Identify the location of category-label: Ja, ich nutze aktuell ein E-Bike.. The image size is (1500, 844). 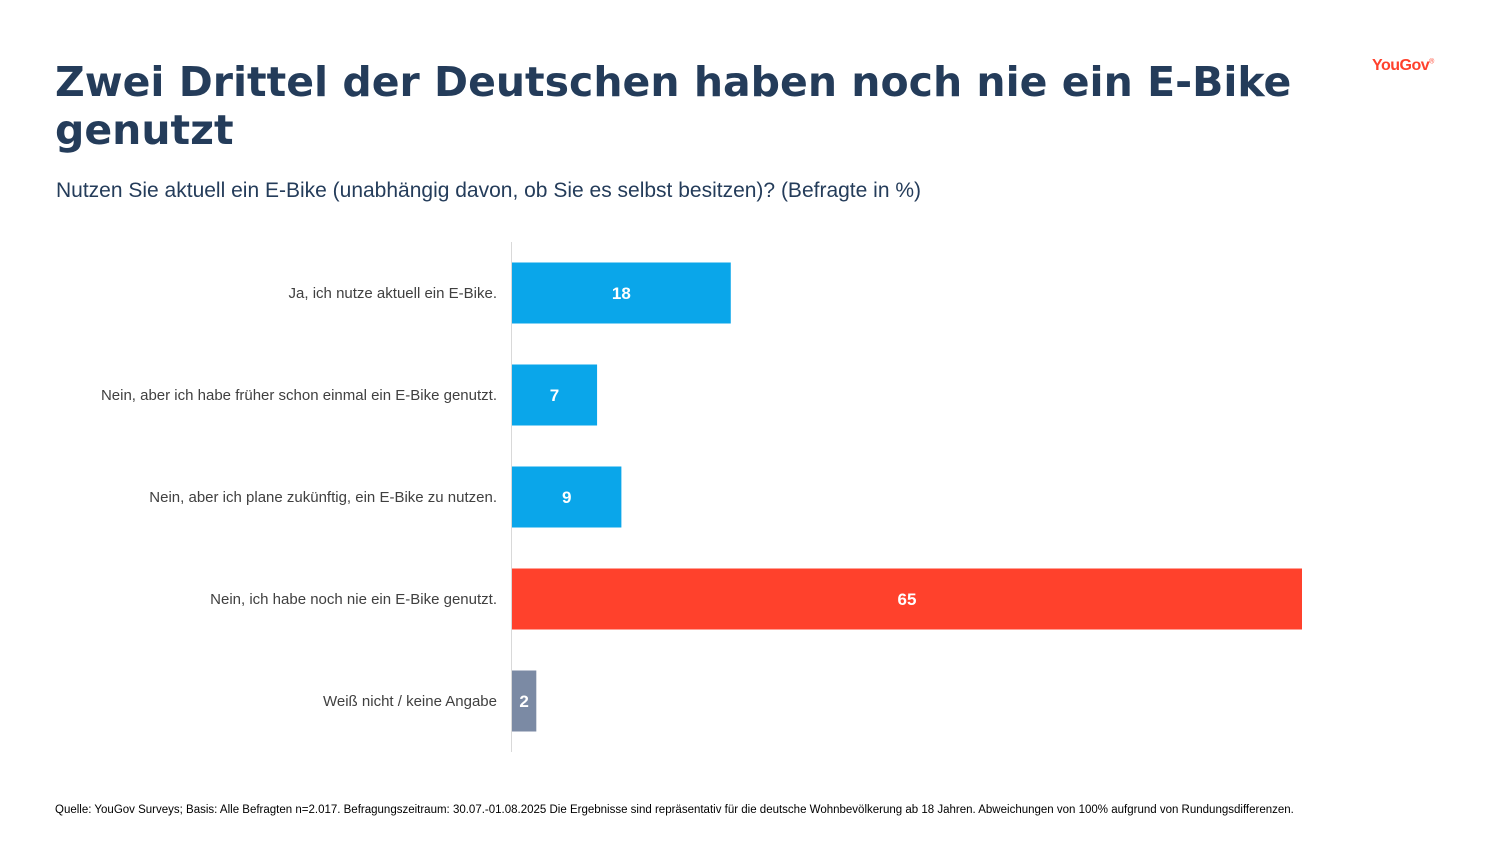
(393, 293).